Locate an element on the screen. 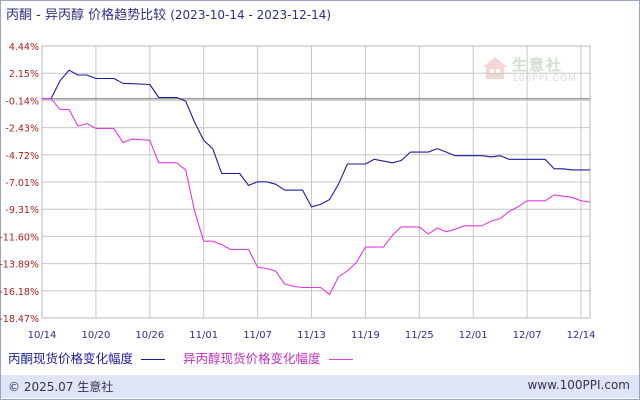  logo-name-en: 100PPI.COM is located at coordinates (544, 79).